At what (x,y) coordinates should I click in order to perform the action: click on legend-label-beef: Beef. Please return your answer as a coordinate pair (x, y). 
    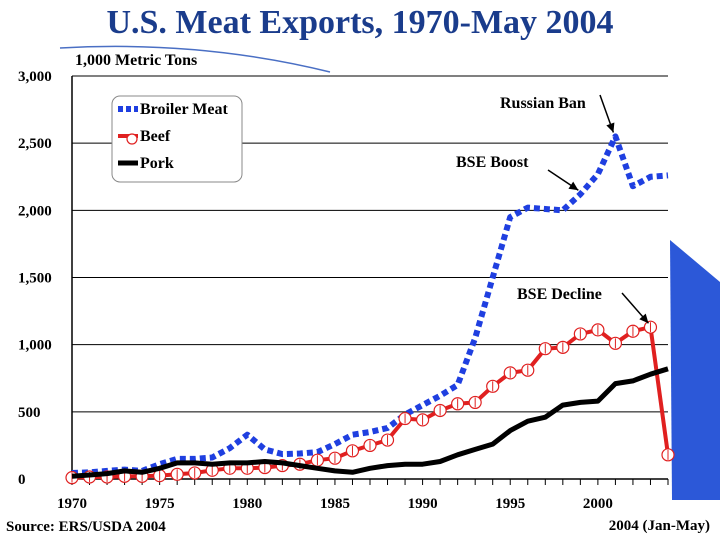
    Looking at the image, I should click on (155, 136).